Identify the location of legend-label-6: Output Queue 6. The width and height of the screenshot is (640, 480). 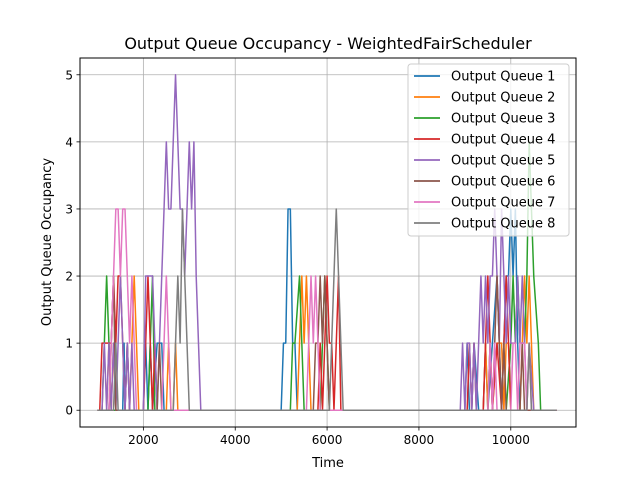
(503, 182).